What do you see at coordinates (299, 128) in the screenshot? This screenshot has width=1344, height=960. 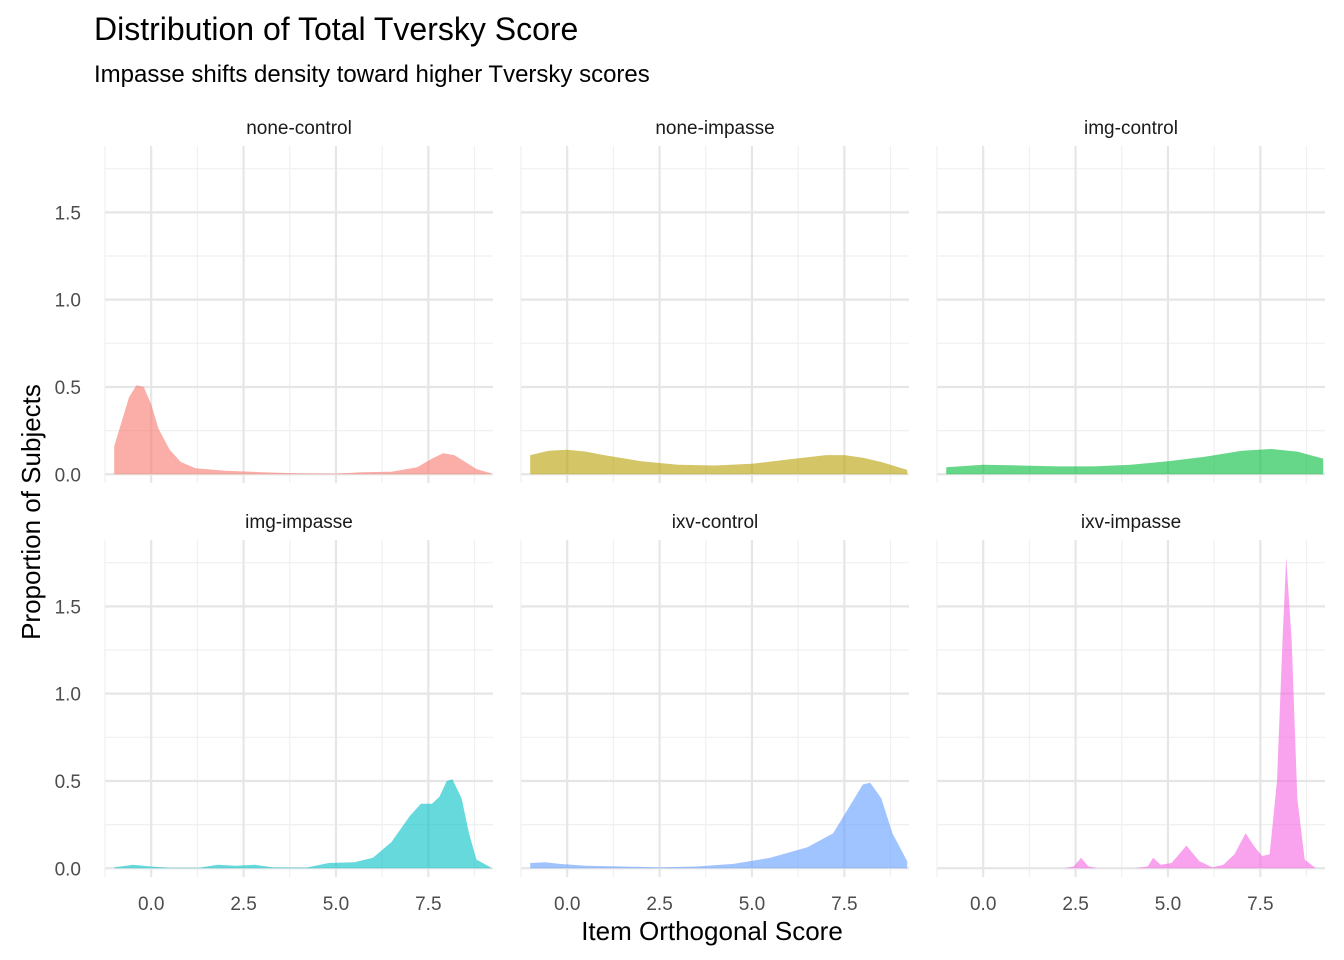 I see `facet-label: none-control` at bounding box center [299, 128].